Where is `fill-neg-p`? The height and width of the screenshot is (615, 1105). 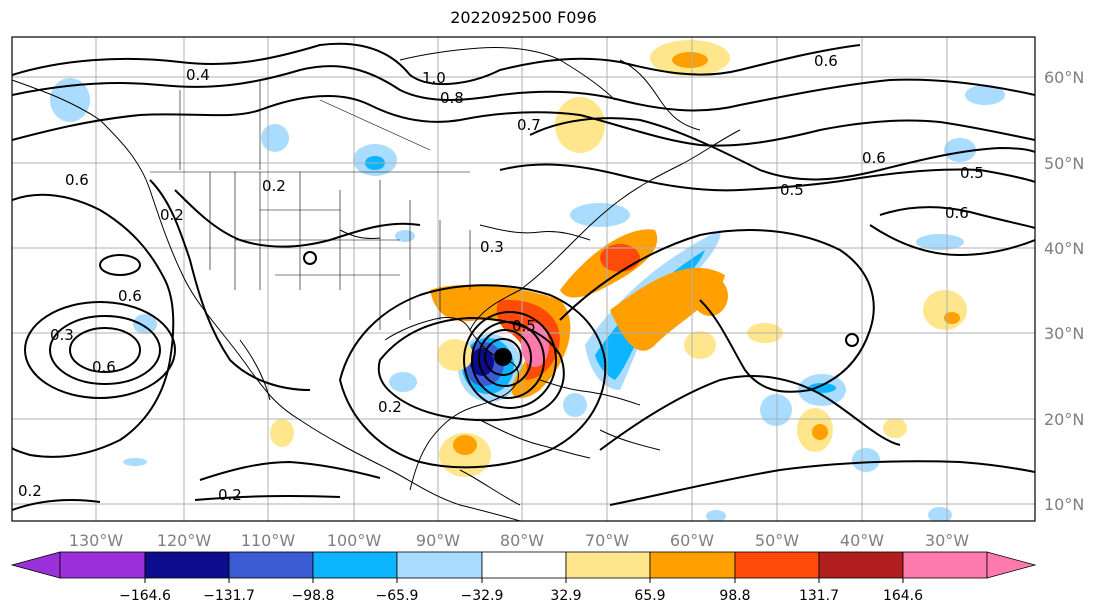 fill-neg-p is located at coordinates (135, 462).